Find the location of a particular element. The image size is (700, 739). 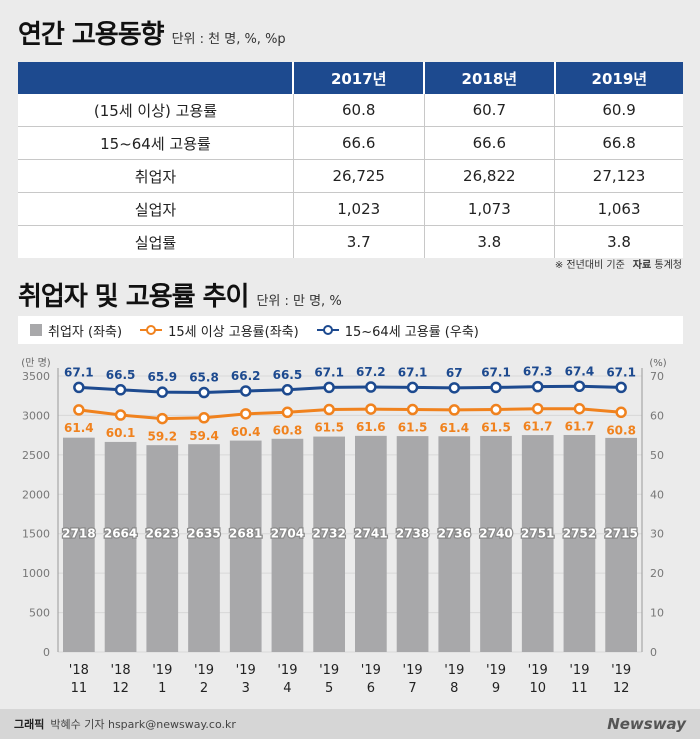

source-label: 자료 is located at coordinates (642, 265).